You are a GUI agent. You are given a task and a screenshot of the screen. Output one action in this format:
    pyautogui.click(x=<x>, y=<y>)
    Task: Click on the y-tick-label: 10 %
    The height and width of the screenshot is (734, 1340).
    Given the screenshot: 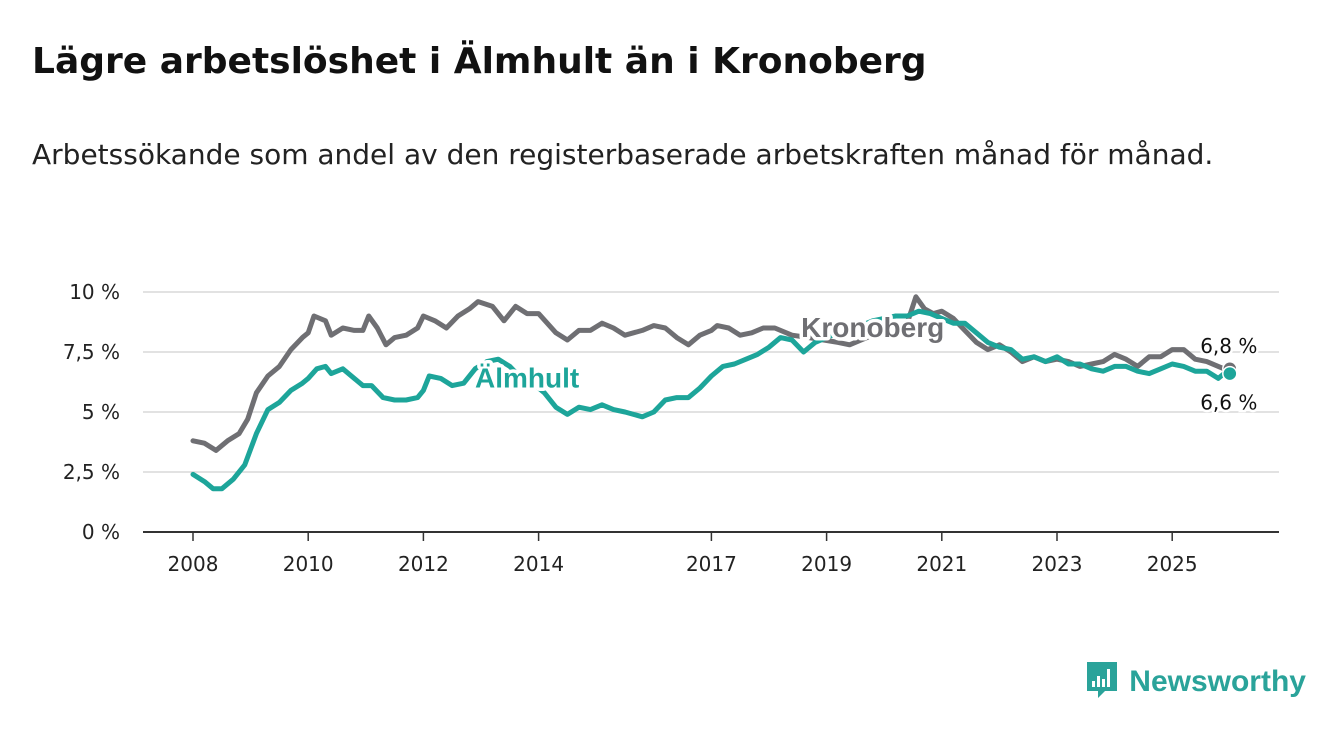 What is the action you would take?
    pyautogui.click(x=94, y=292)
    